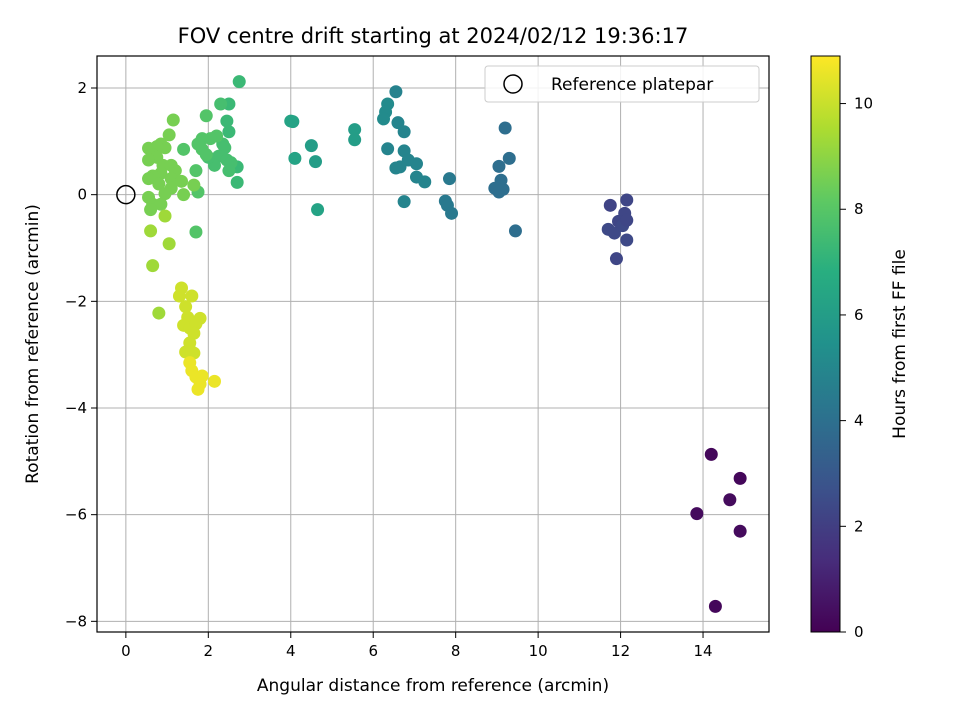 This screenshot has height=720, width=960. I want to click on x-tick-label: 10, so click(538, 651).